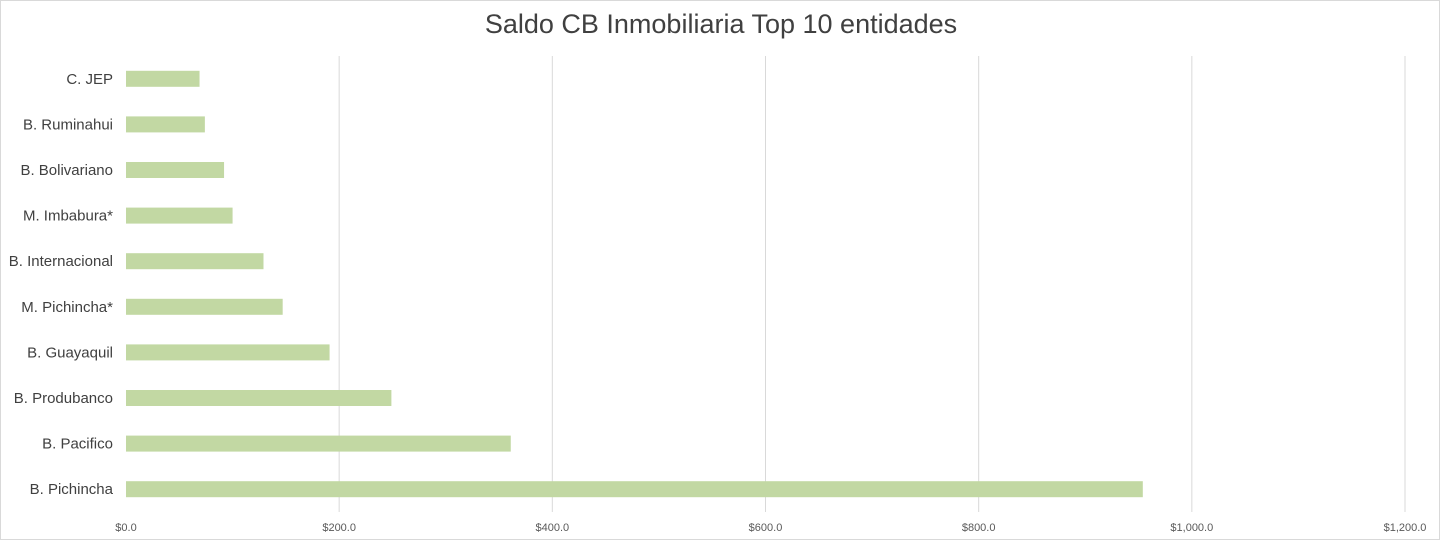  What do you see at coordinates (68, 216) in the screenshot?
I see `category-label: M. Imbabura*` at bounding box center [68, 216].